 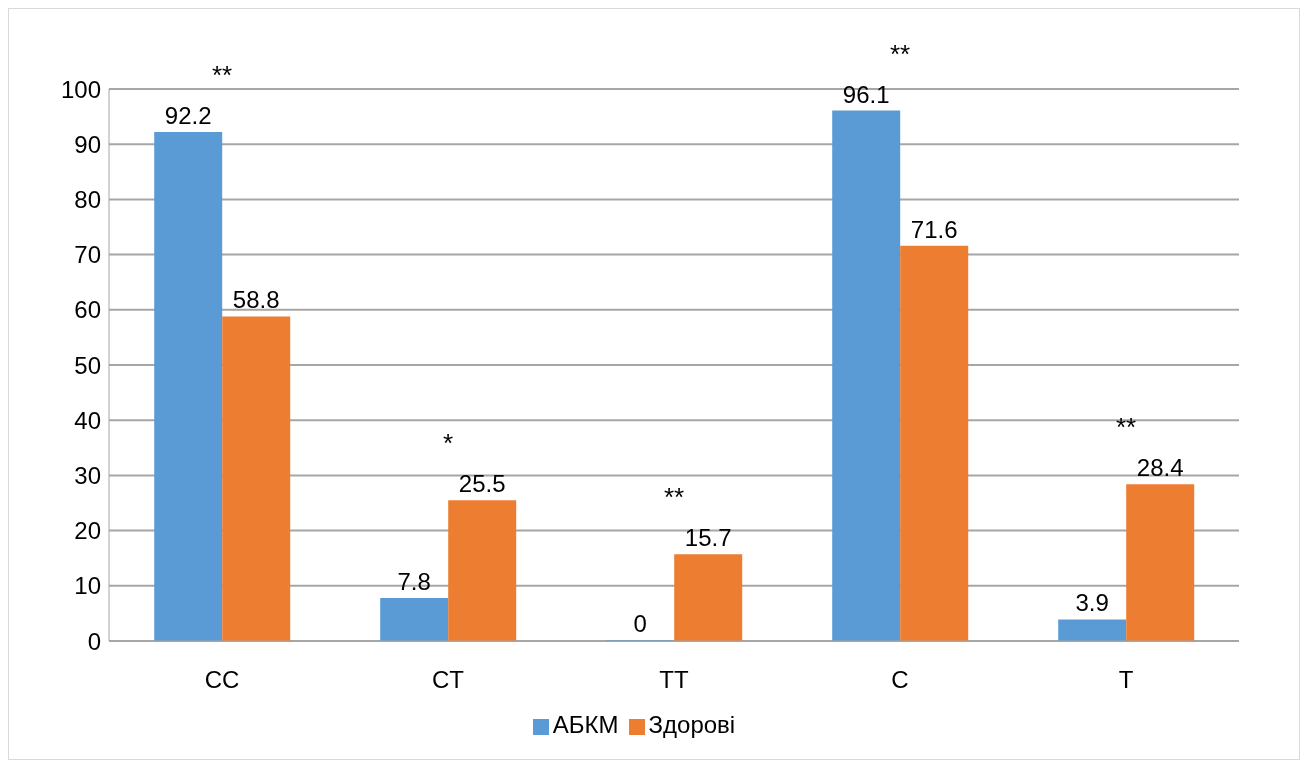 I want to click on y-tick-label: 0, so click(x=94, y=641).